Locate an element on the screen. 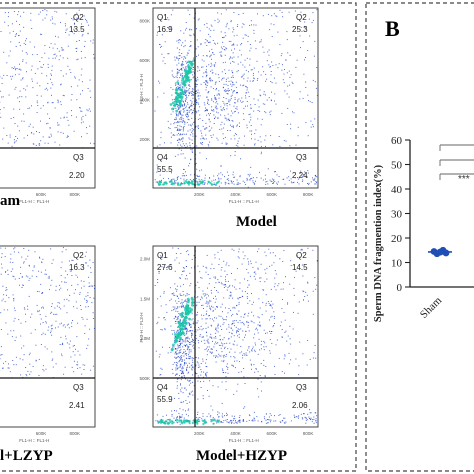 The height and width of the screenshot is (474, 474). y-tick-label: 10 is located at coordinates (397, 264).